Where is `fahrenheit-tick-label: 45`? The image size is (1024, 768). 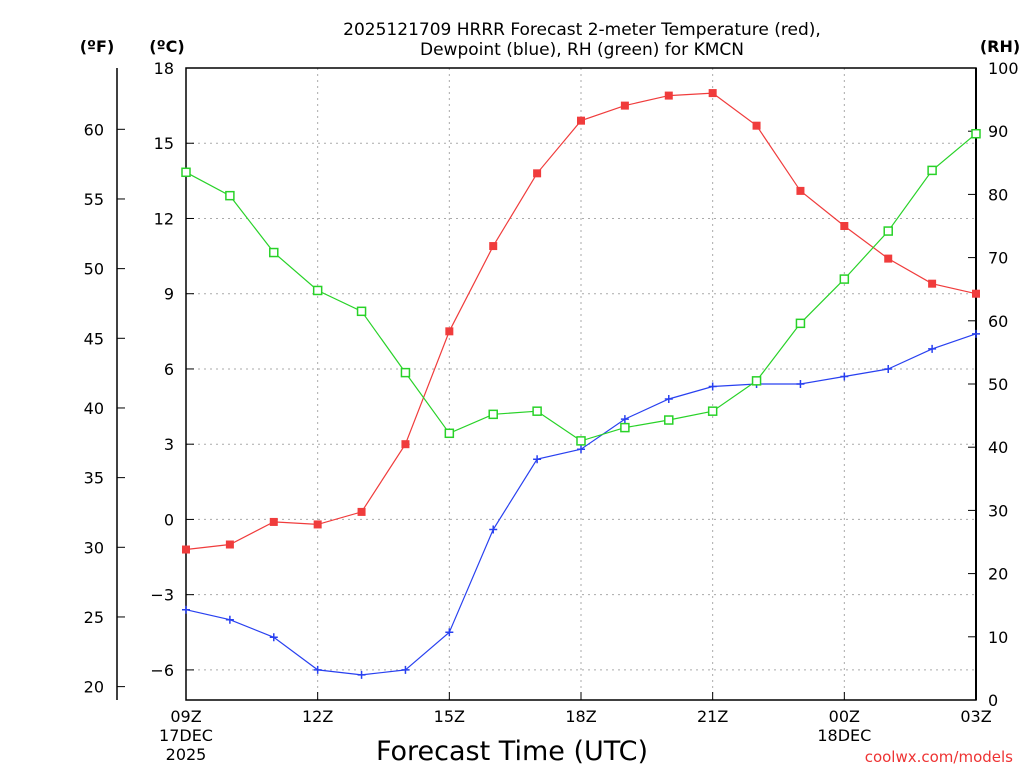 fahrenheit-tick-label: 45 is located at coordinates (94, 338).